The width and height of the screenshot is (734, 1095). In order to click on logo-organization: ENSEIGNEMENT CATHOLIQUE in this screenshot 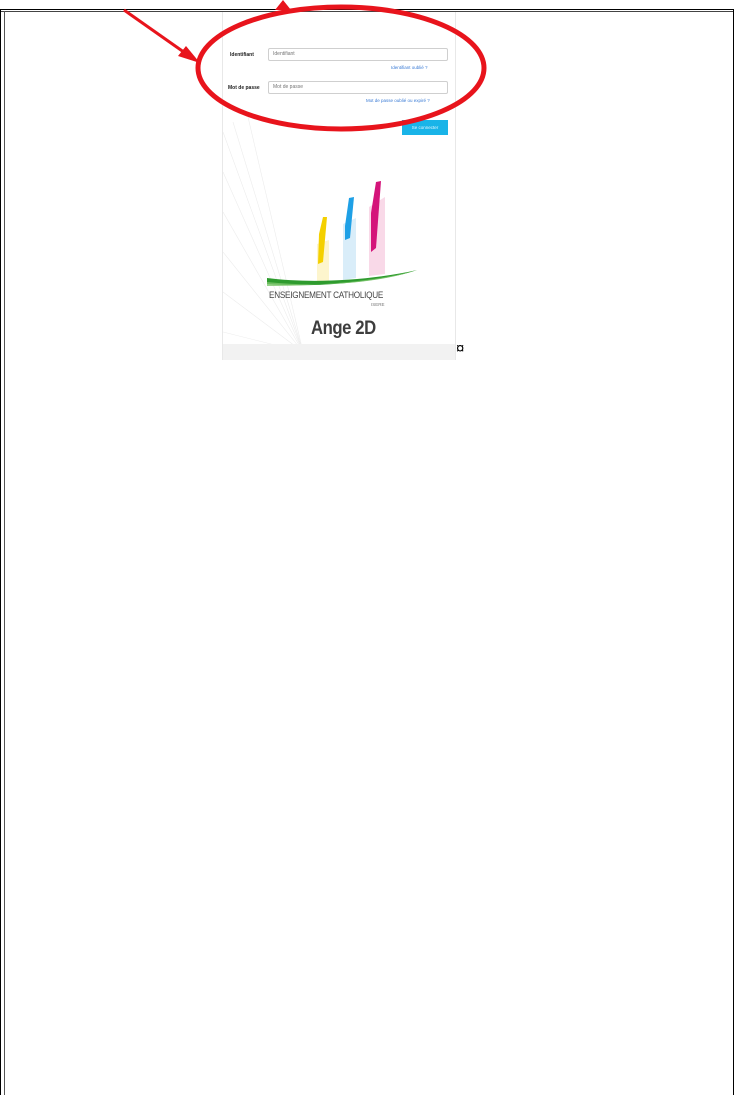, I will do `click(326, 295)`.